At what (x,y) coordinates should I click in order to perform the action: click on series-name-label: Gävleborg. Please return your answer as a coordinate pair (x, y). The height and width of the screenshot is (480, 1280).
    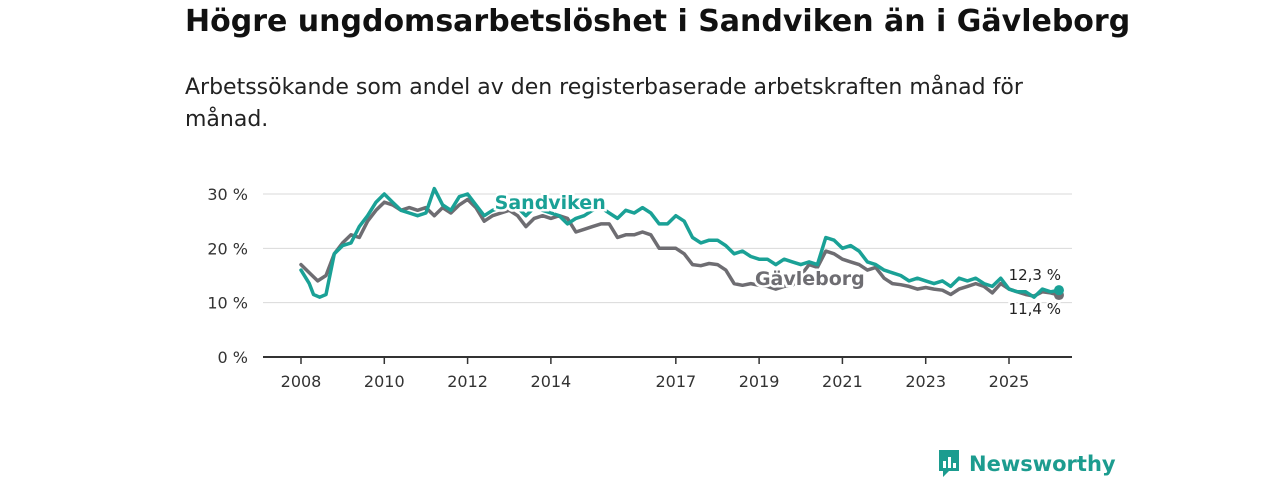
    Looking at the image, I should click on (810, 279).